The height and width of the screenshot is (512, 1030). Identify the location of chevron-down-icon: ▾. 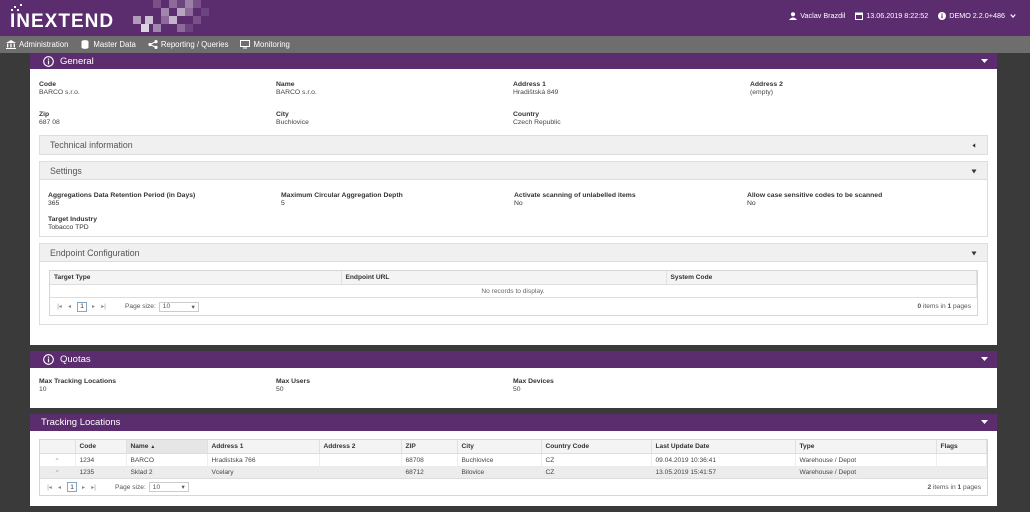
(193, 307).